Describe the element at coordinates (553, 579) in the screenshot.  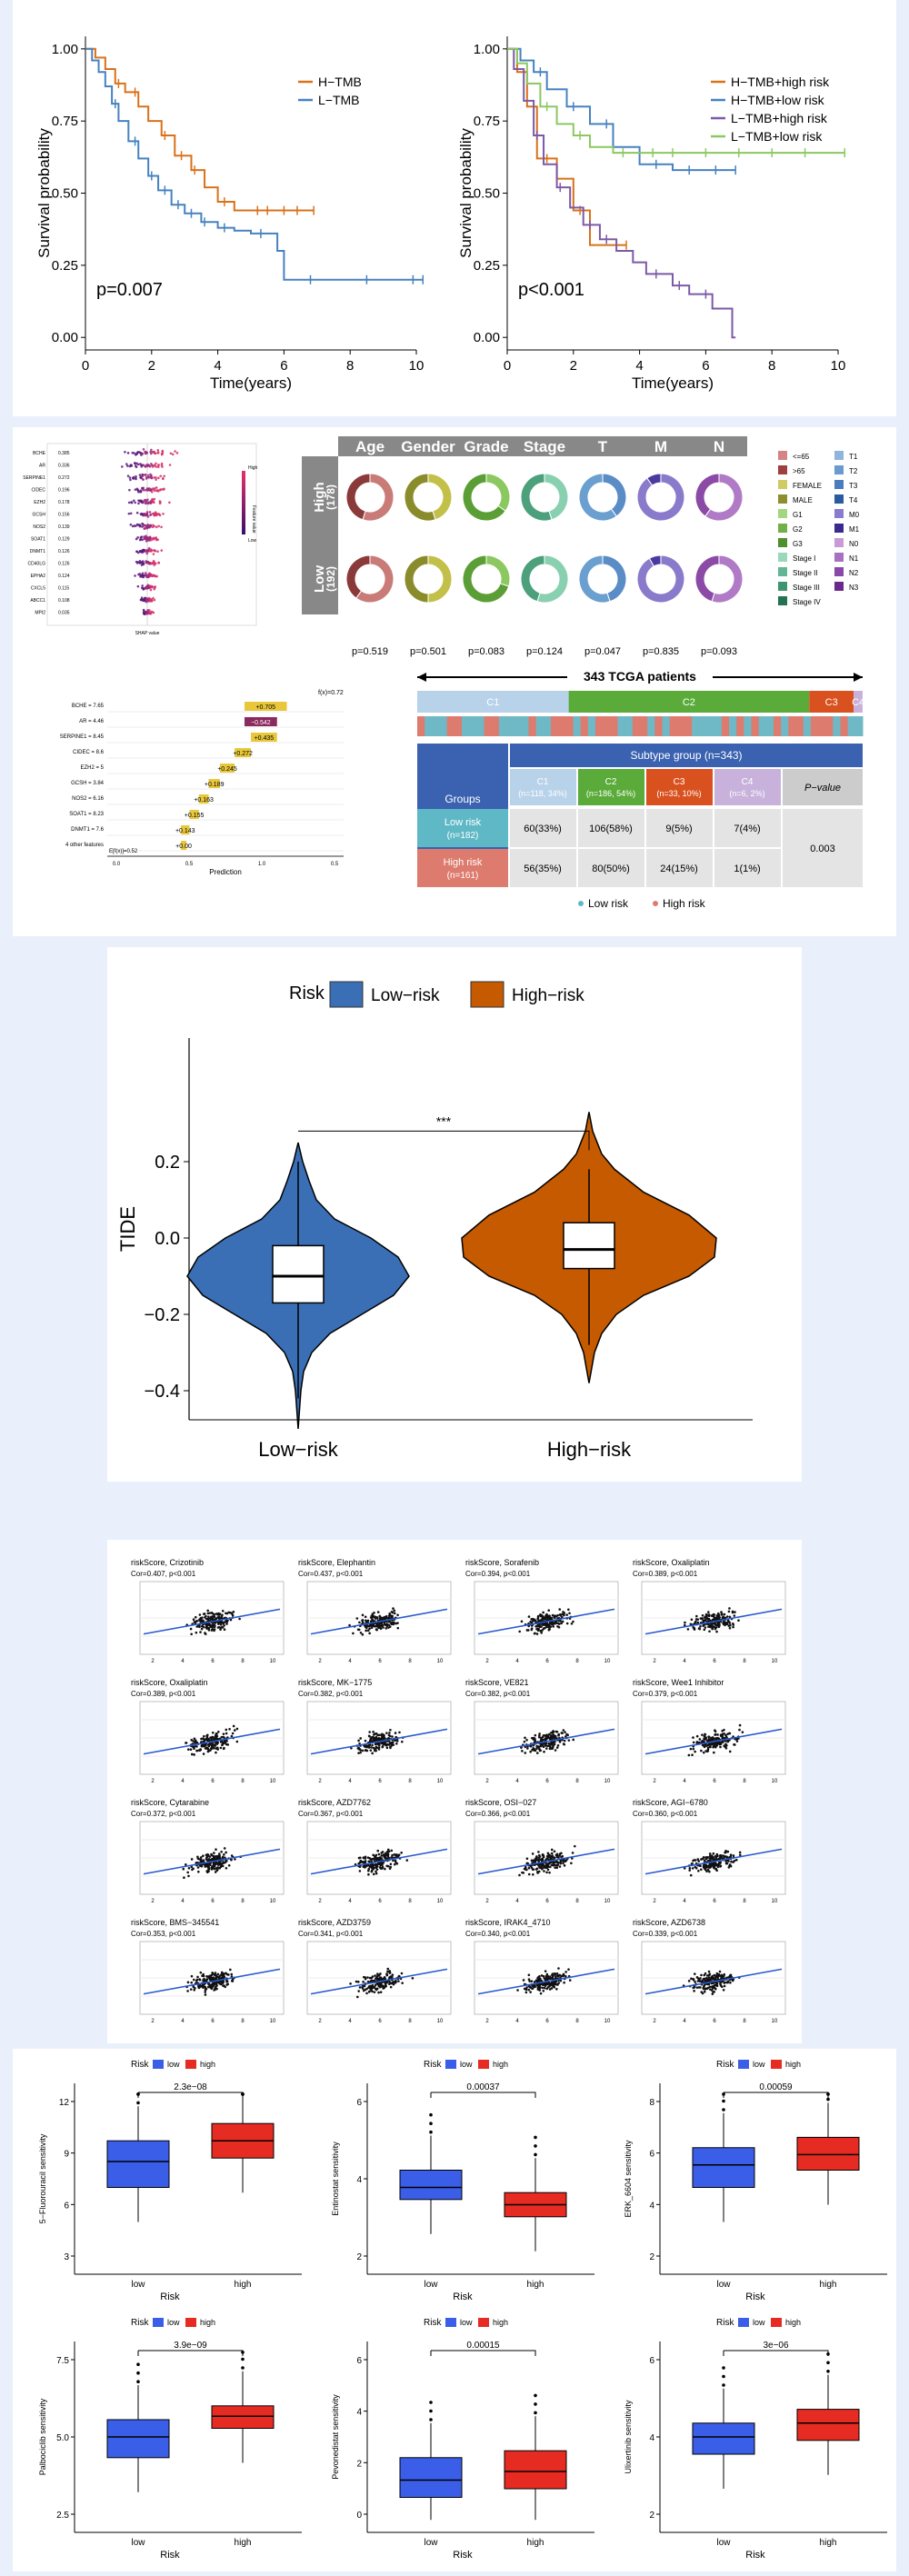
I see `donut-slice` at that location.